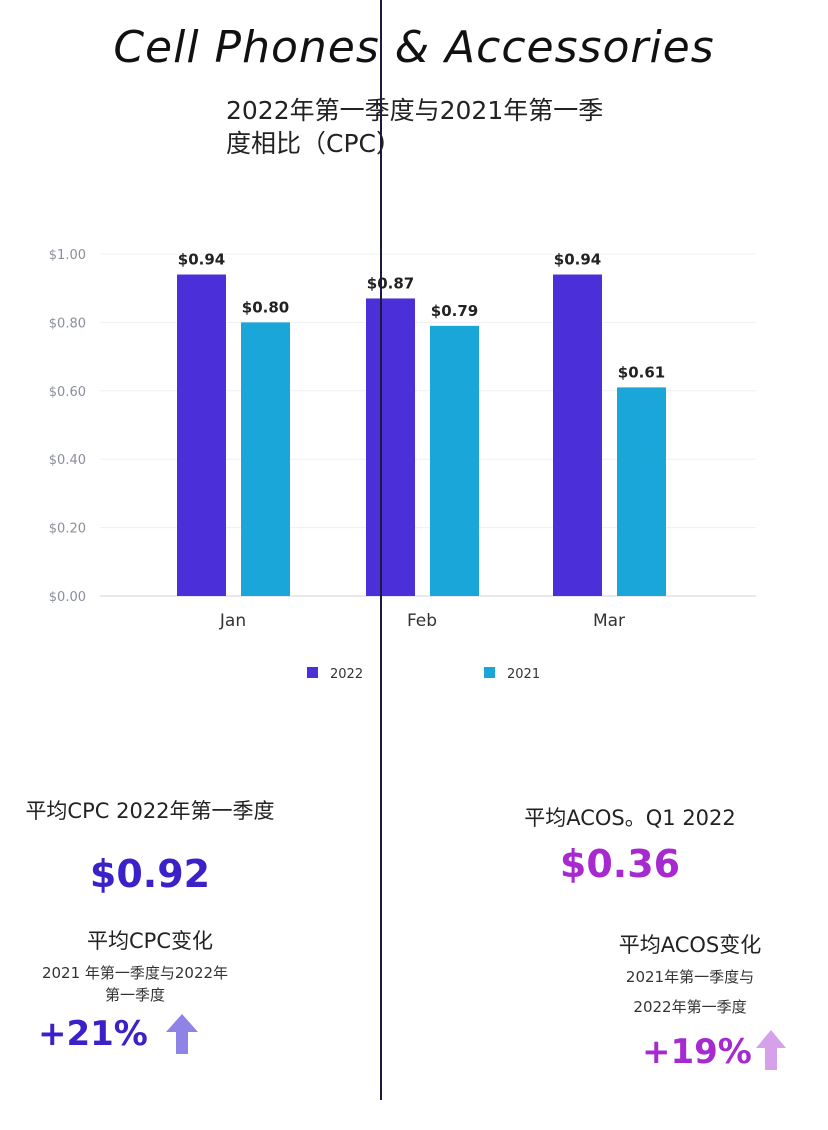  Describe the element at coordinates (454, 311) in the screenshot. I see `data-label: $0.79` at that location.